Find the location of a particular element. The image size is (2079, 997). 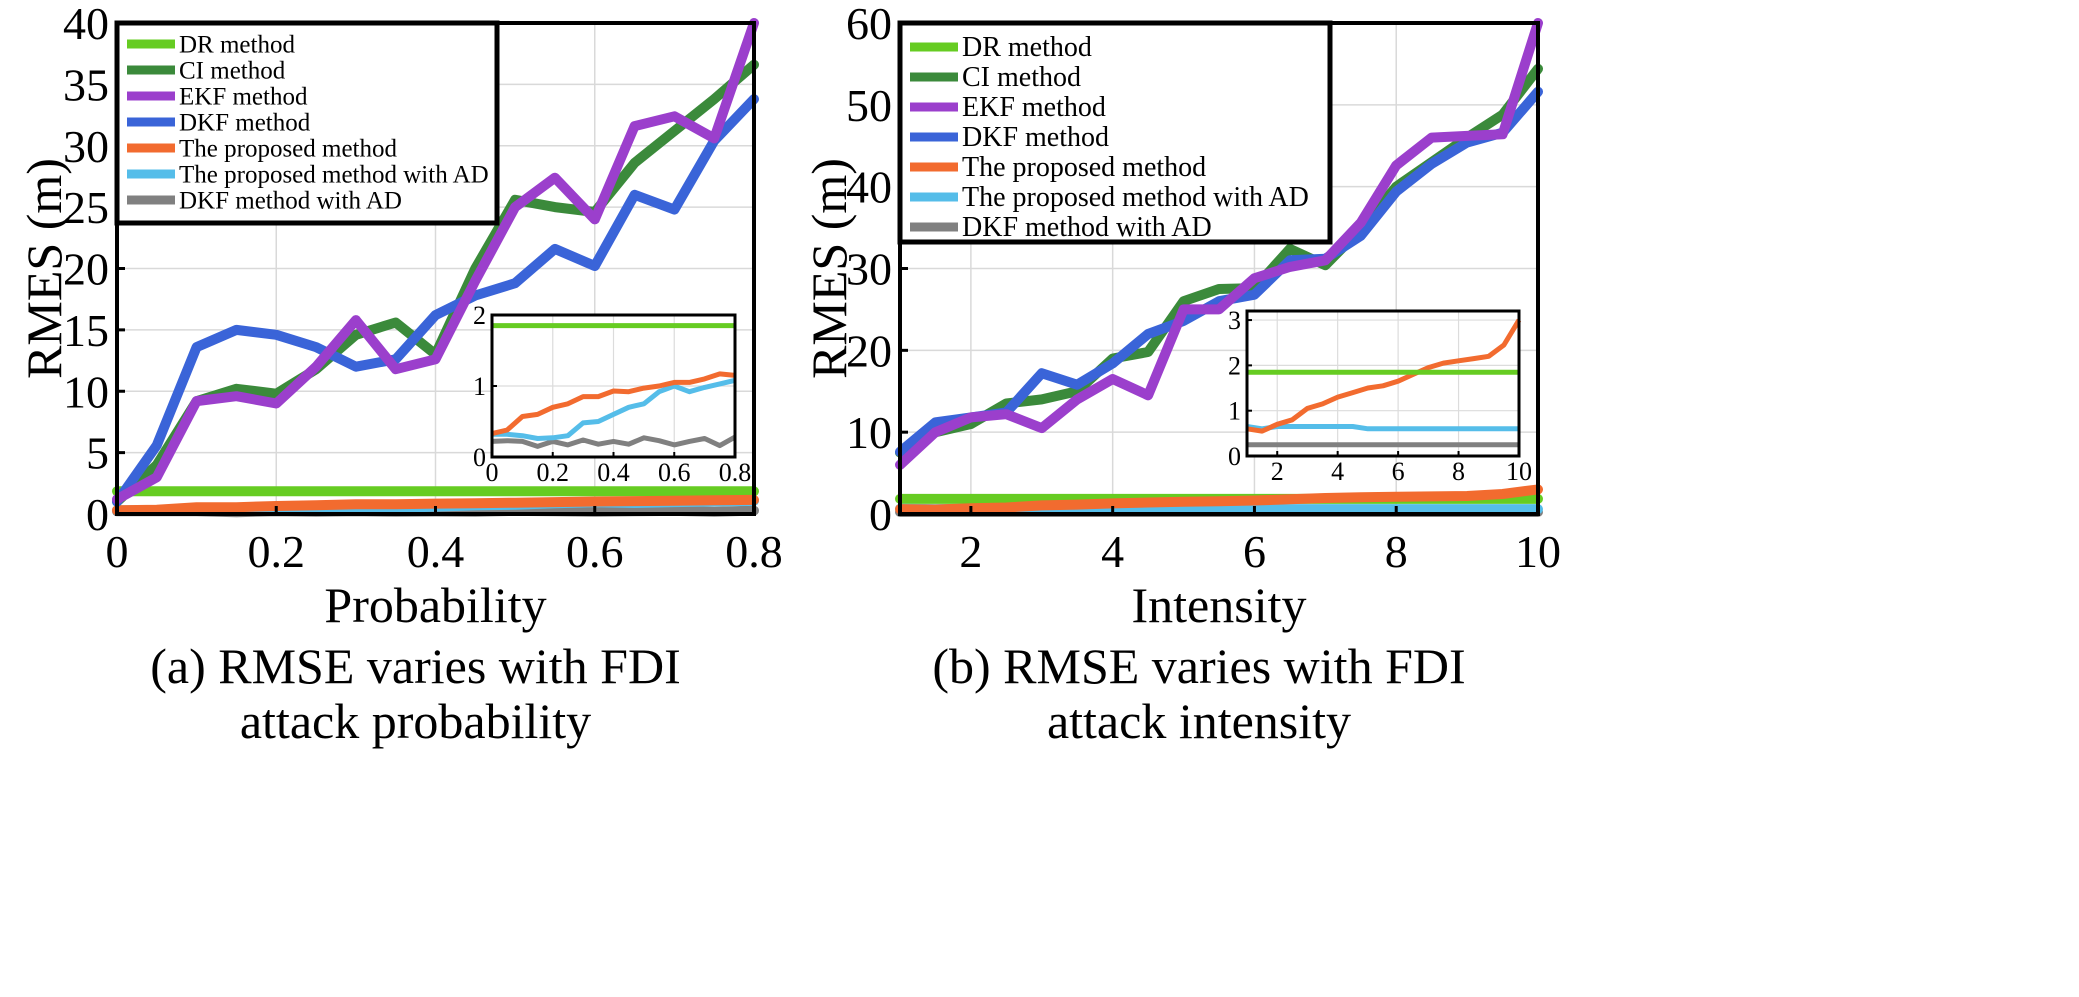

inset-y-tick-label: 3 is located at coordinates (1234, 320).